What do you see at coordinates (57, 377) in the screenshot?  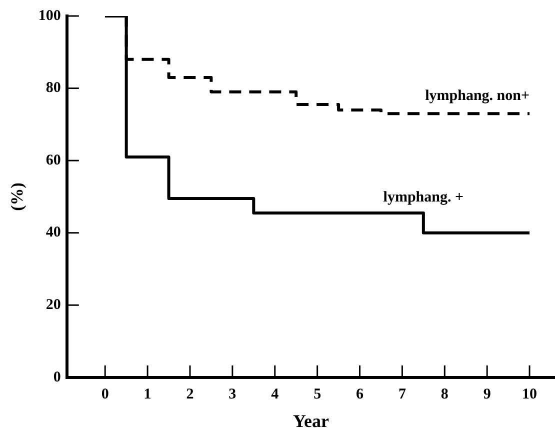 I see `y-tick-label: 0` at bounding box center [57, 377].